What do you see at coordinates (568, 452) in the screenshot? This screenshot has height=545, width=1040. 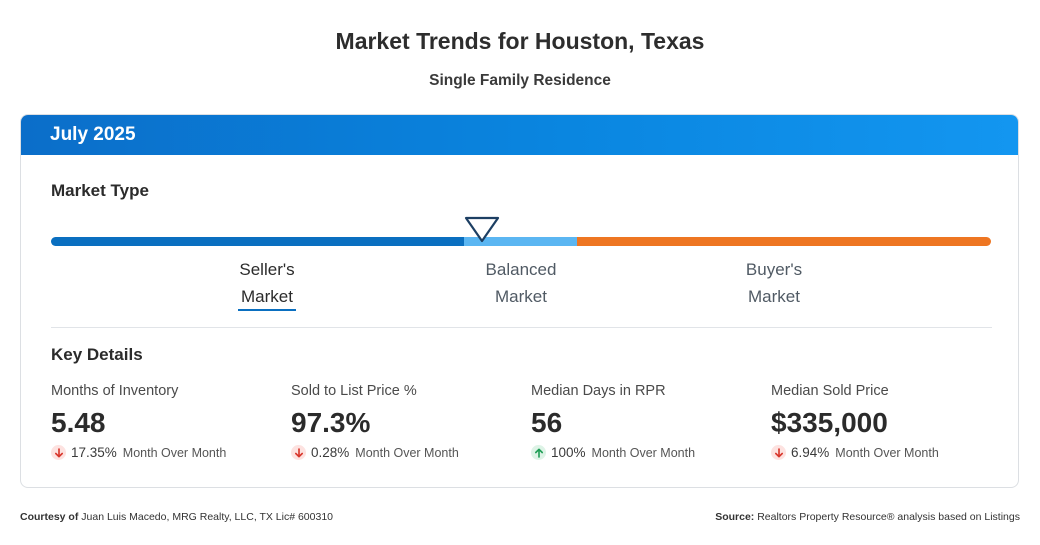 I see `metric-change-percent: 100%` at bounding box center [568, 452].